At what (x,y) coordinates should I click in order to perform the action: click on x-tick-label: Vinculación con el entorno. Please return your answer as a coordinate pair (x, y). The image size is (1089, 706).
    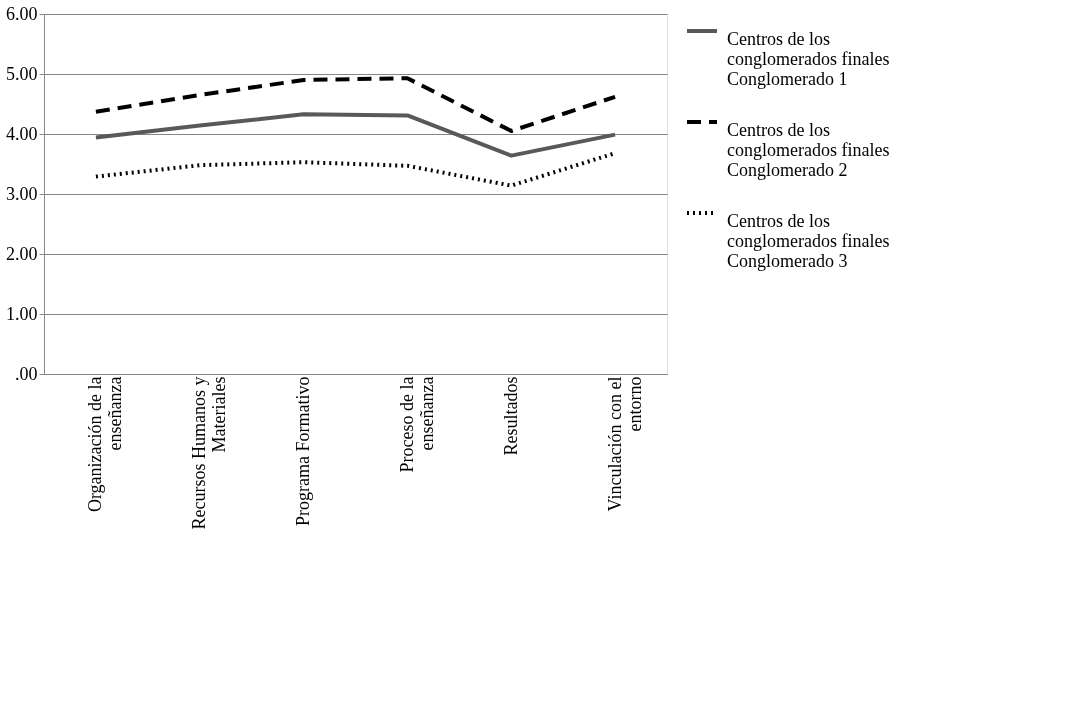
    Looking at the image, I should click on (624, 444).